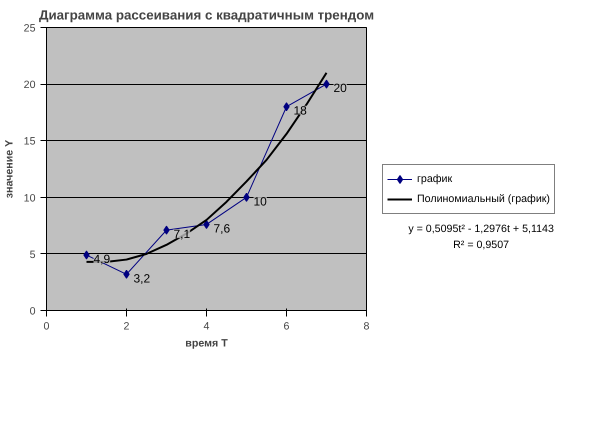 This screenshot has width=600, height=421. I want to click on data-label: 7,1, so click(182, 234).